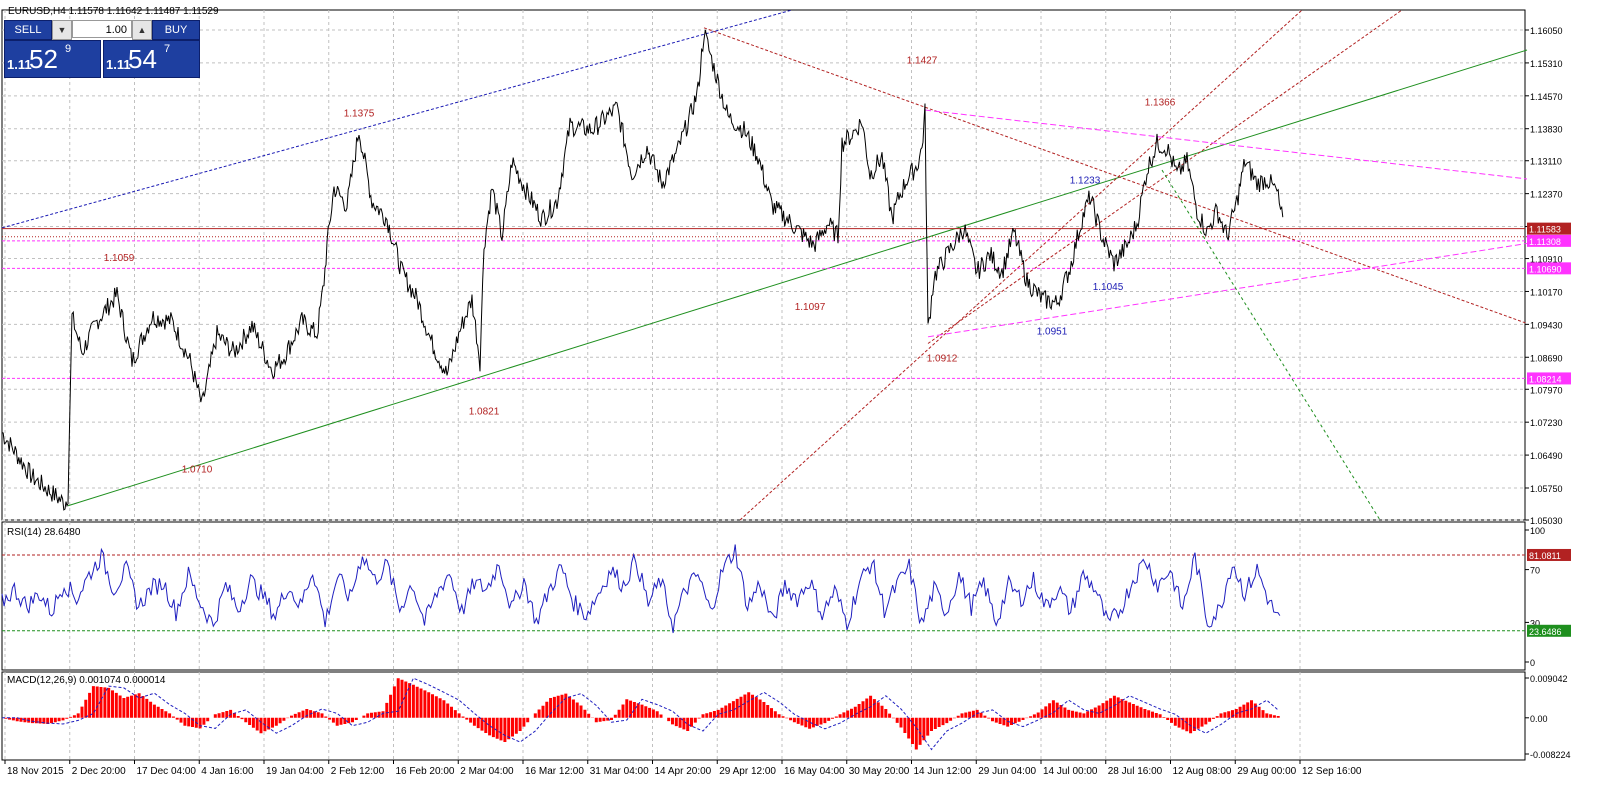  Describe the element at coordinates (1546, 292) in the screenshot. I see `y-tick-label: 1.10170` at that location.